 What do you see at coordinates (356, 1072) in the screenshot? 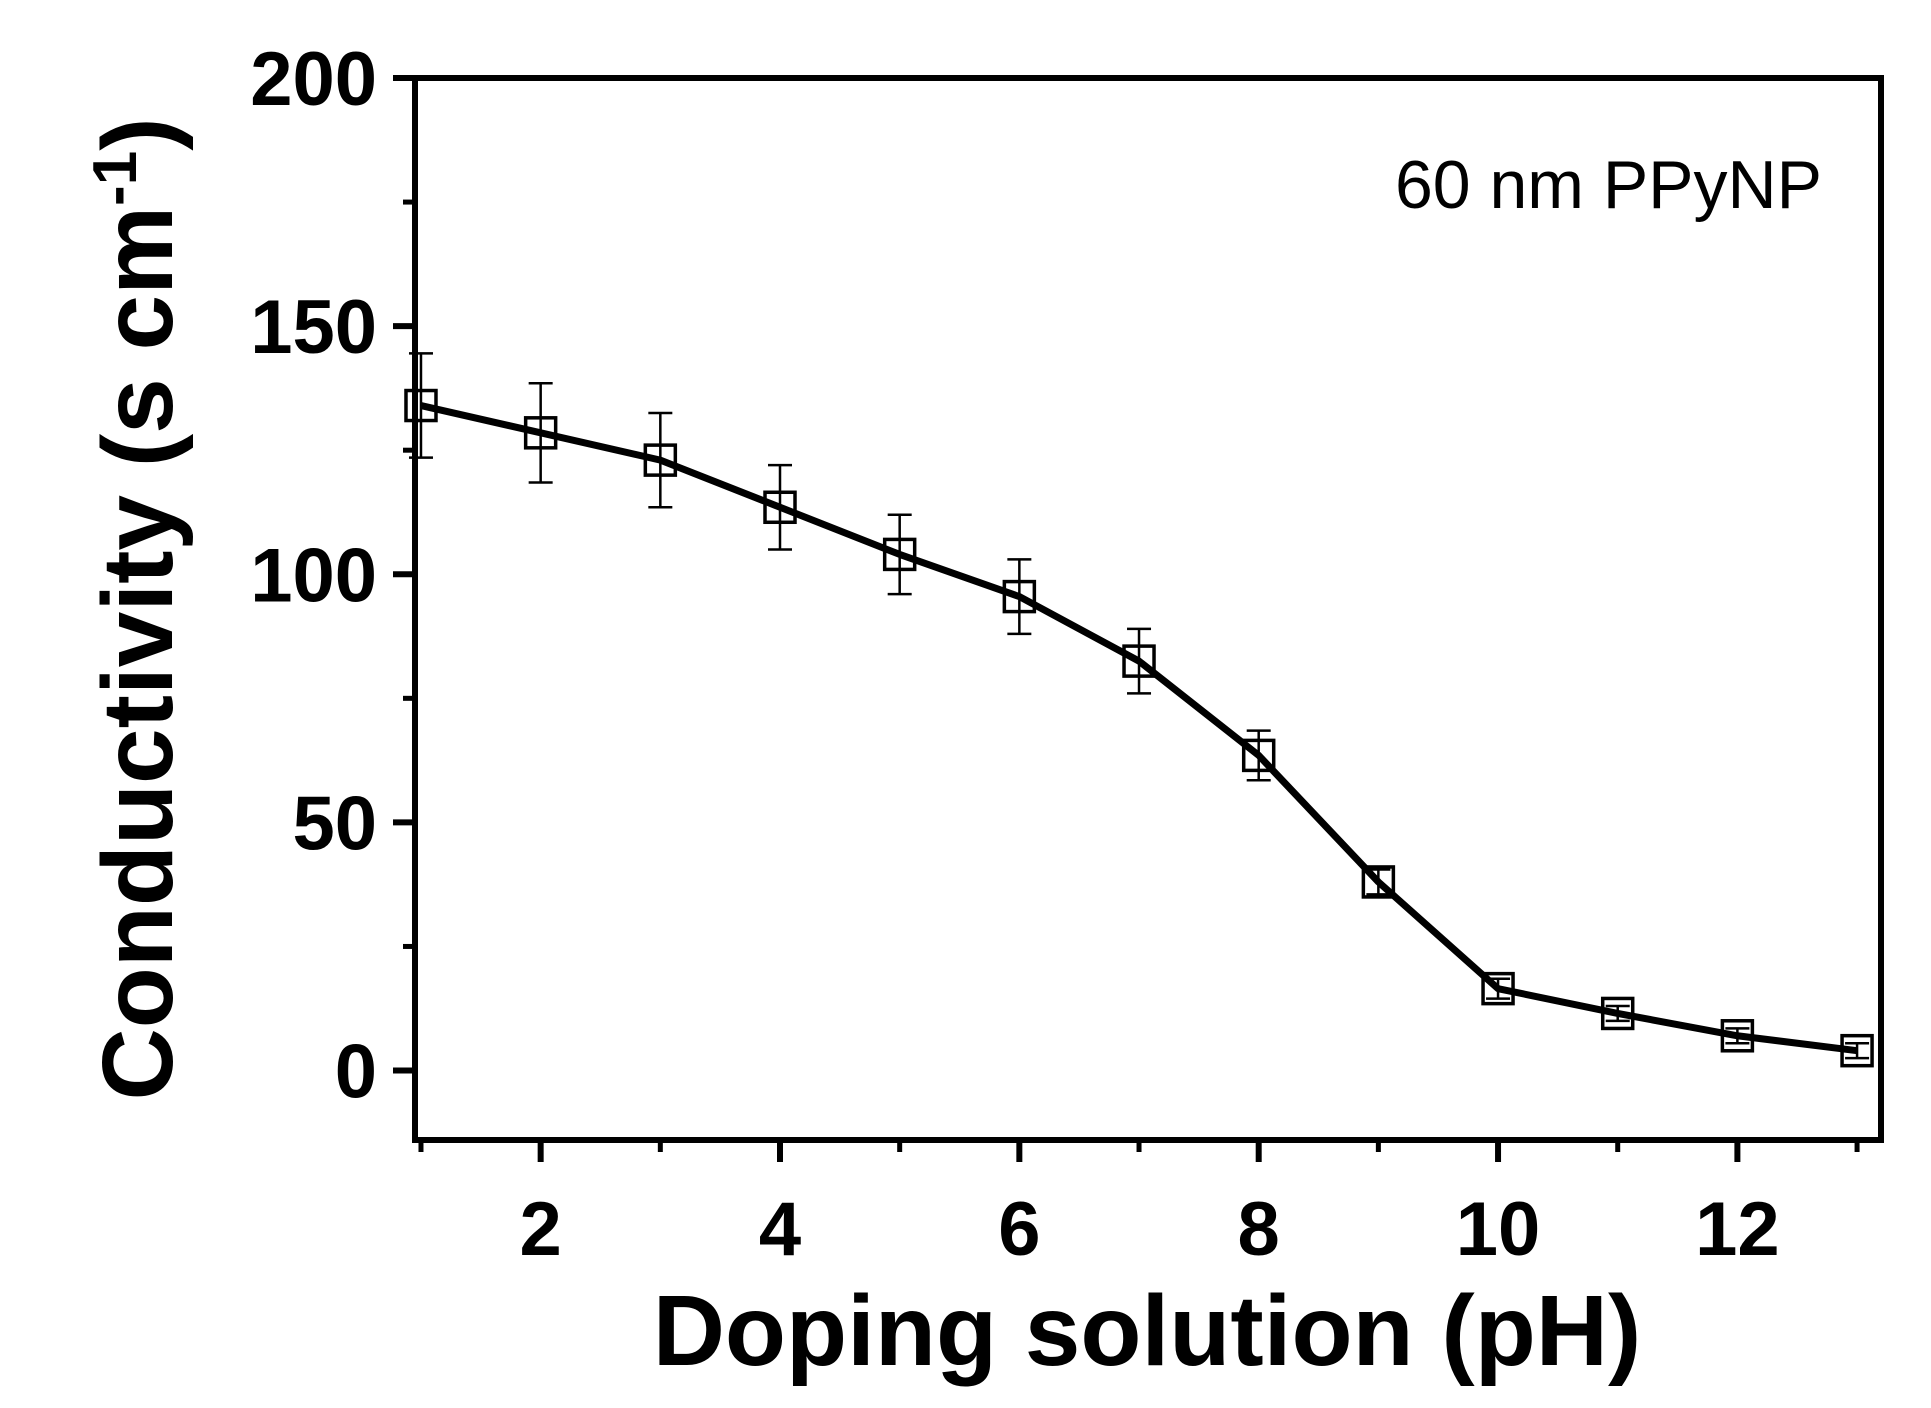
I see `y-tick-label: 0` at bounding box center [356, 1072].